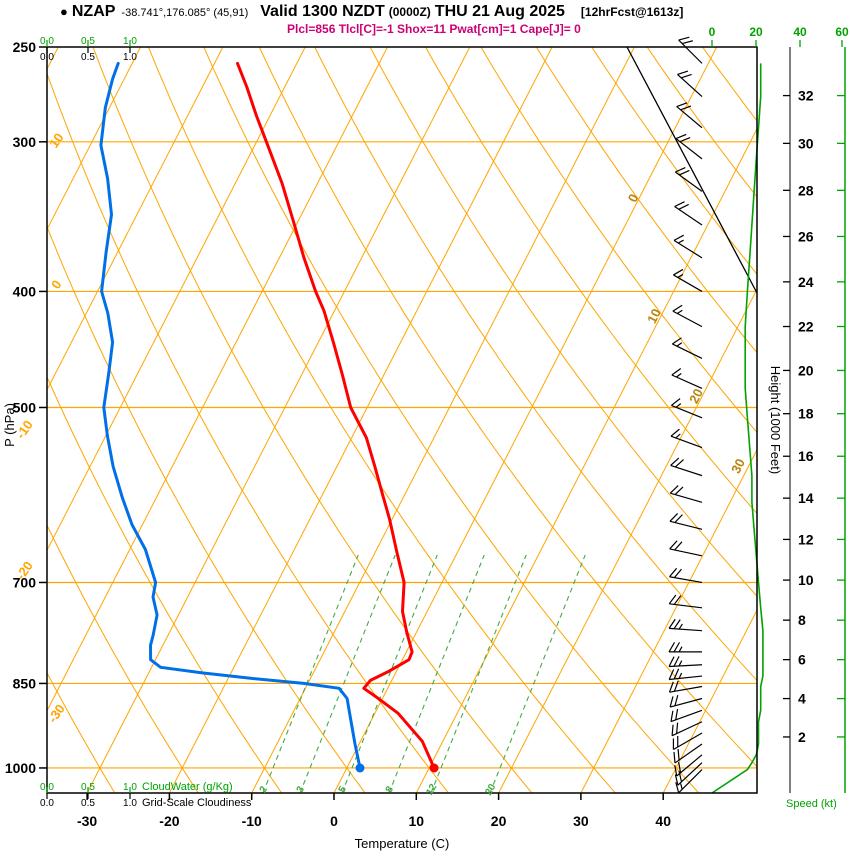 The width and height of the screenshot is (850, 860). Describe the element at coordinates (806, 190) in the screenshot. I see `height-tick-label: 28` at that location.